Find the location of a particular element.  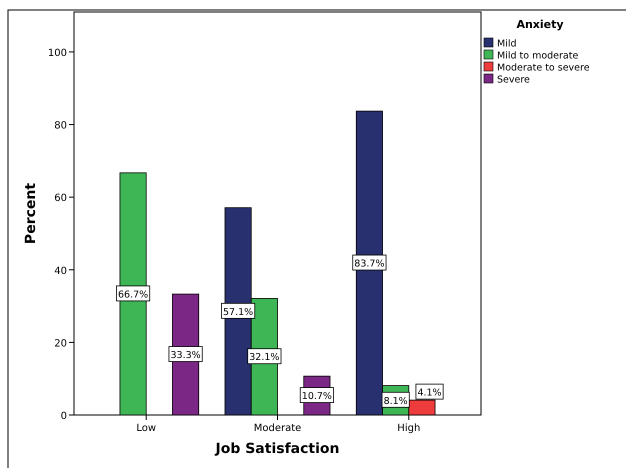

data-label: 57.1% is located at coordinates (238, 312).